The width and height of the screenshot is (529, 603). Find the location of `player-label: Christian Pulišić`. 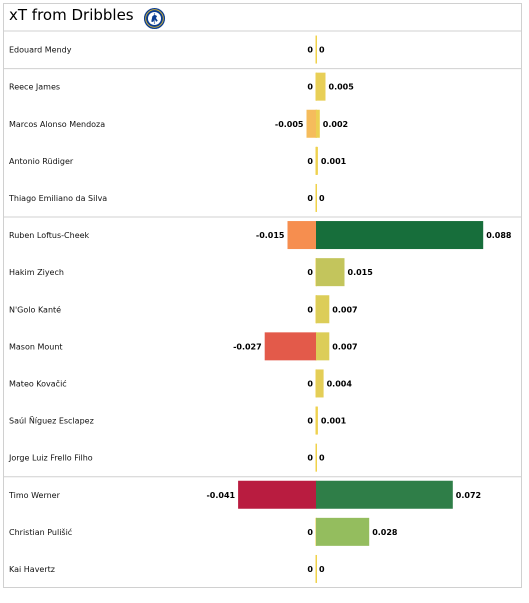

player-label: Christian Pulišić is located at coordinates (40, 532).